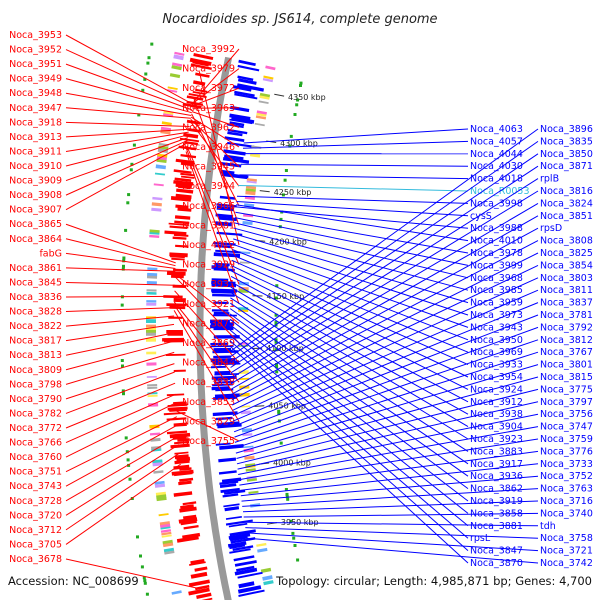 Image resolution: width=600 pixels, height=600 pixels. I want to click on feature-label: Noca_3883, so click(496, 451).